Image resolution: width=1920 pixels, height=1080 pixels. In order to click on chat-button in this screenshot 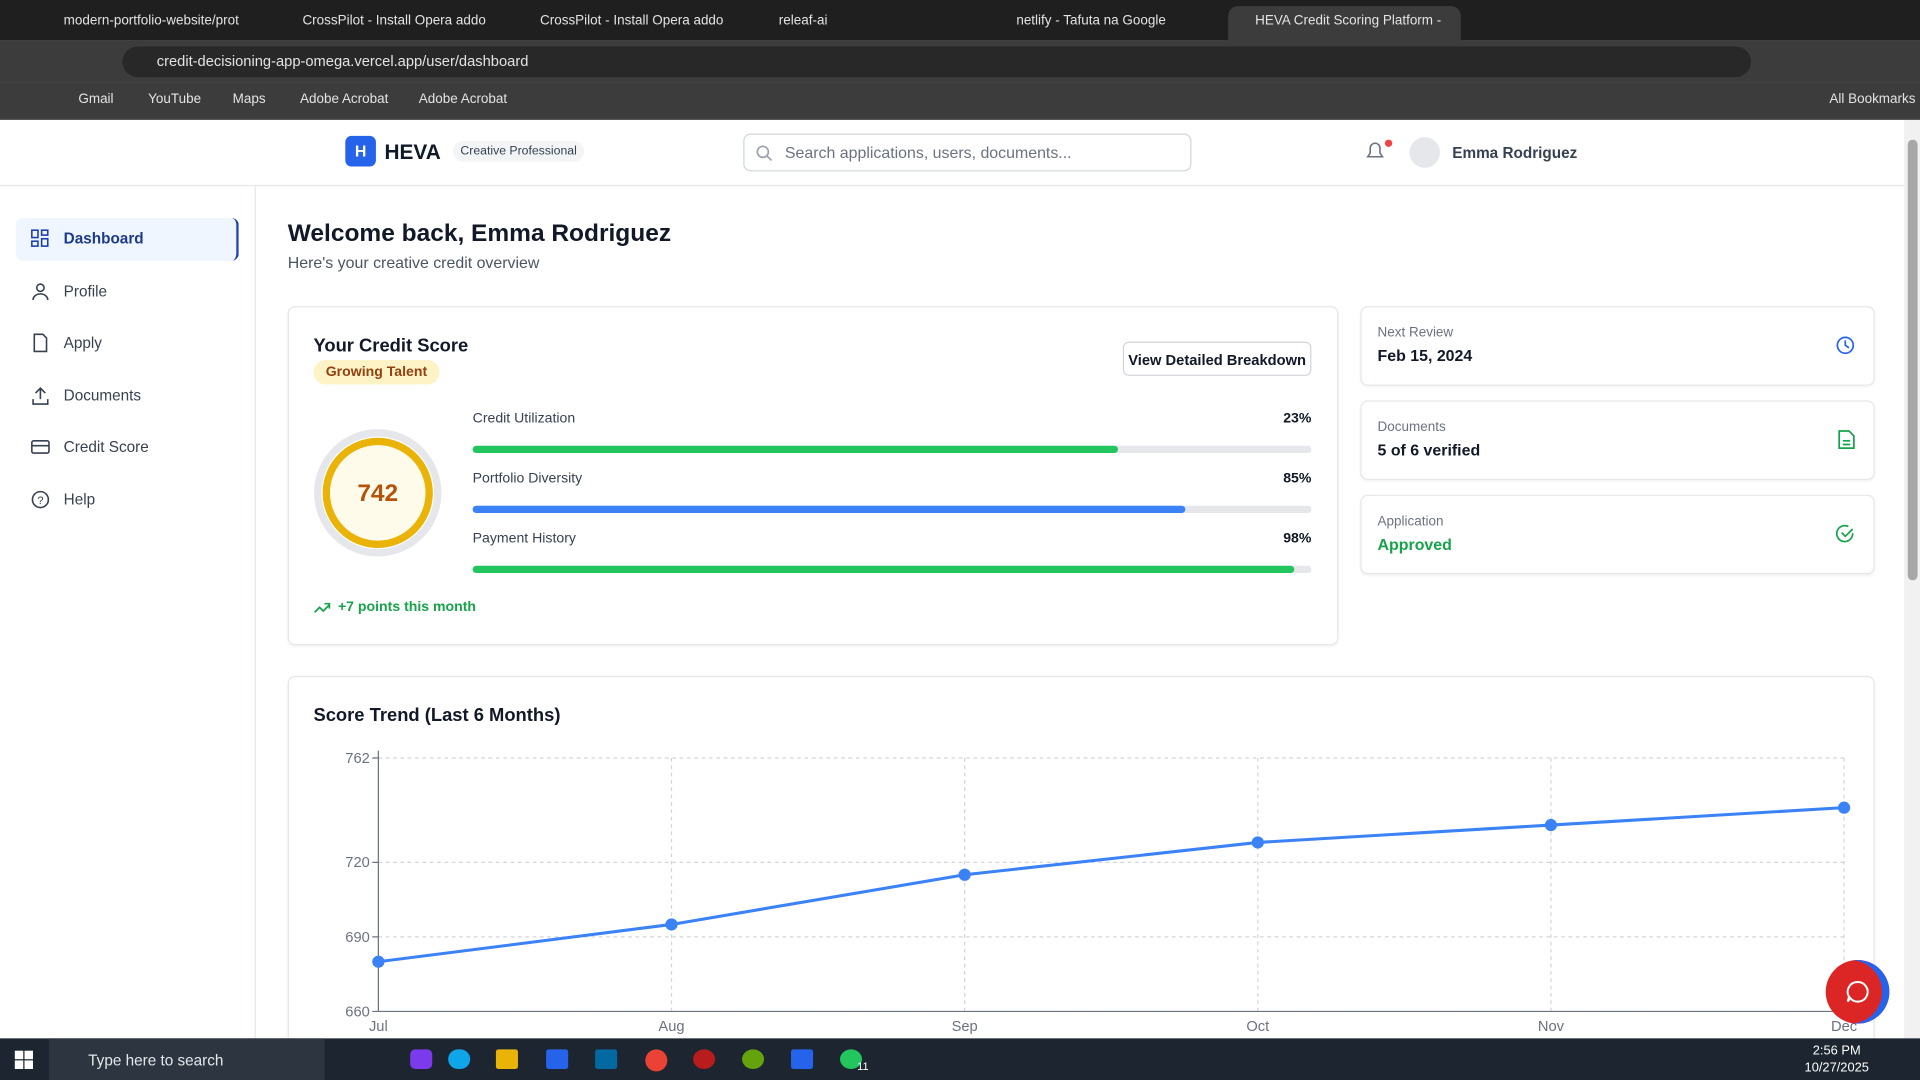, I will do `click(1858, 992)`.